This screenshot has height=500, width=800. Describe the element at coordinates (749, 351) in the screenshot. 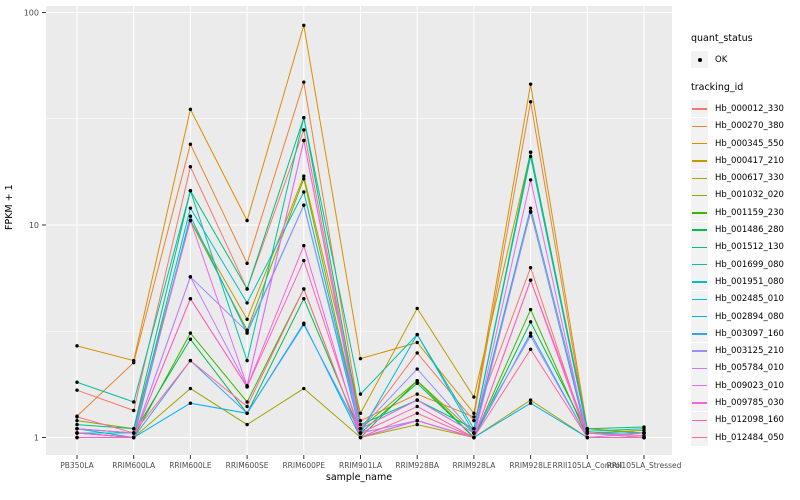

I see `legend-item-label: Hb_003125_210` at that location.